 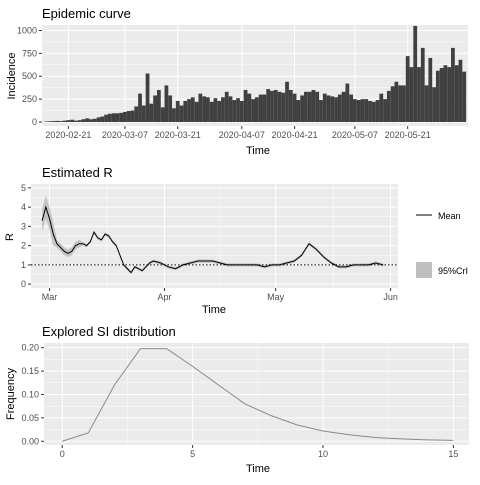 I want to click on y-tick-label: 0.10, so click(x=30, y=394).